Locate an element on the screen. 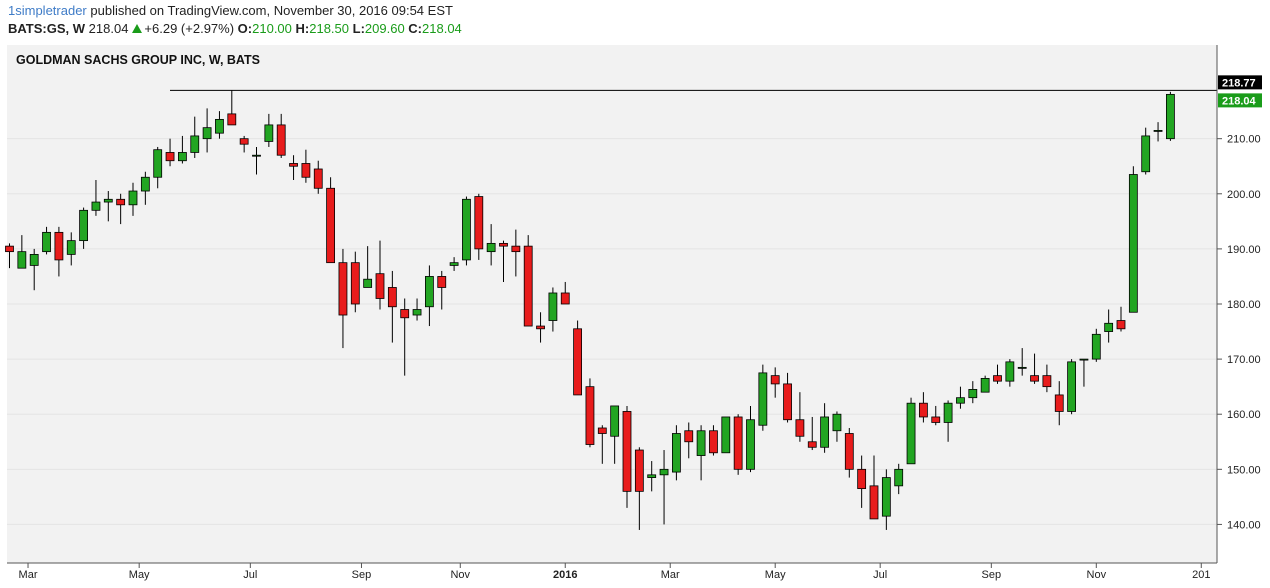 The width and height of the screenshot is (1270, 588). open-value: 210.00 is located at coordinates (272, 28).